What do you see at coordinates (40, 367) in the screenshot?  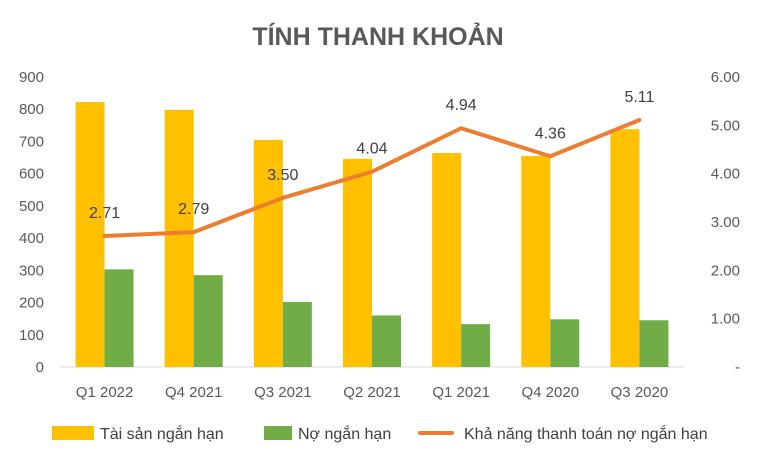 I see `y-left-tick-label: 0` at bounding box center [40, 367].